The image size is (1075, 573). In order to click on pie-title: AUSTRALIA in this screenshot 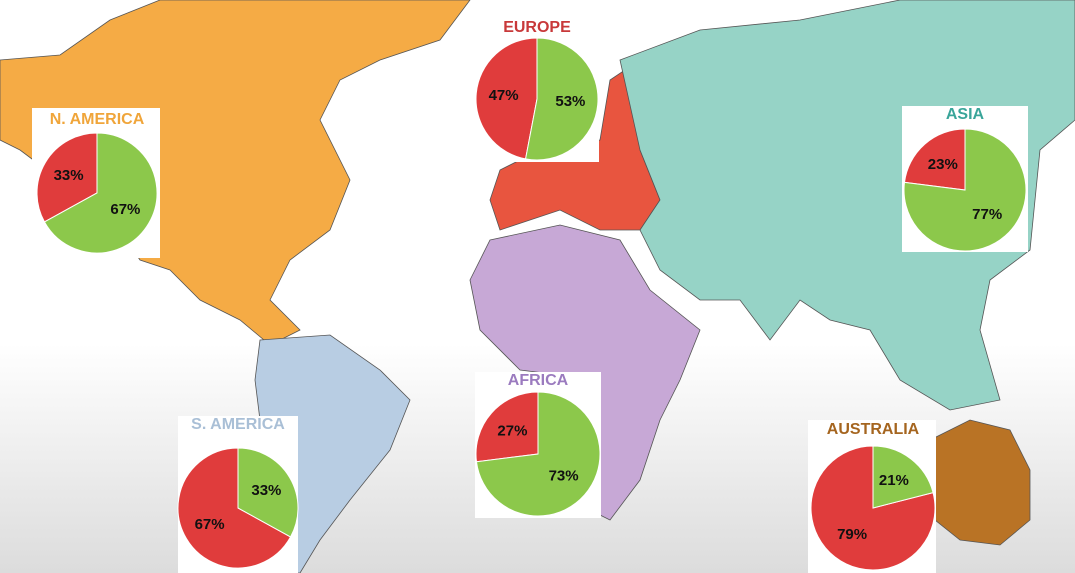, I will do `click(873, 429)`.